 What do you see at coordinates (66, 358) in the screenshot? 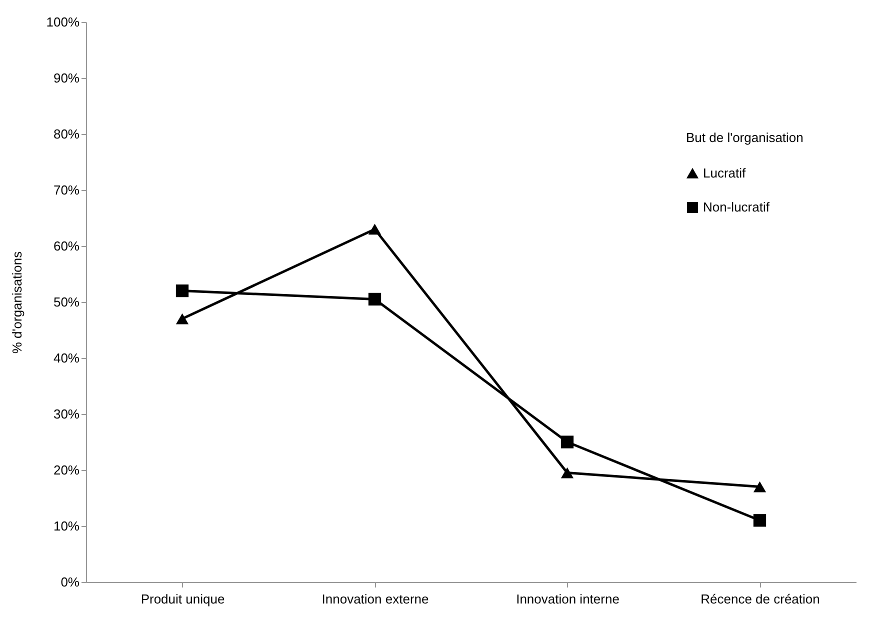
I see `y-tick-label: 40%` at bounding box center [66, 358].